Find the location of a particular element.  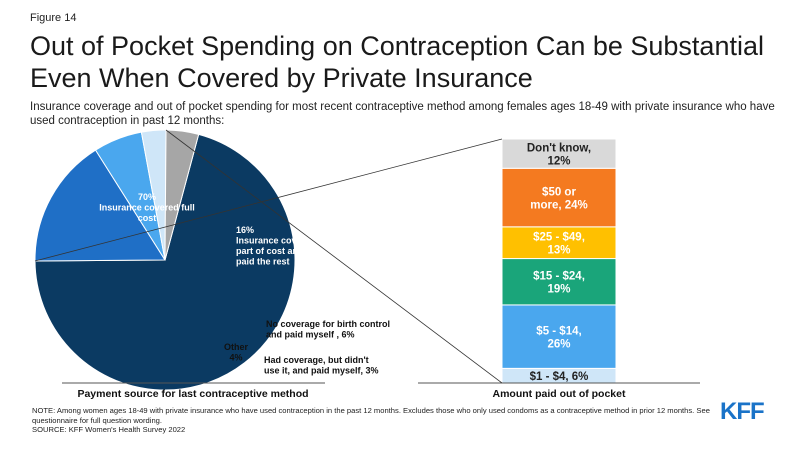

source-text: SOURCE: KFF Women's Health Survey 2022 is located at coordinates (109, 430).